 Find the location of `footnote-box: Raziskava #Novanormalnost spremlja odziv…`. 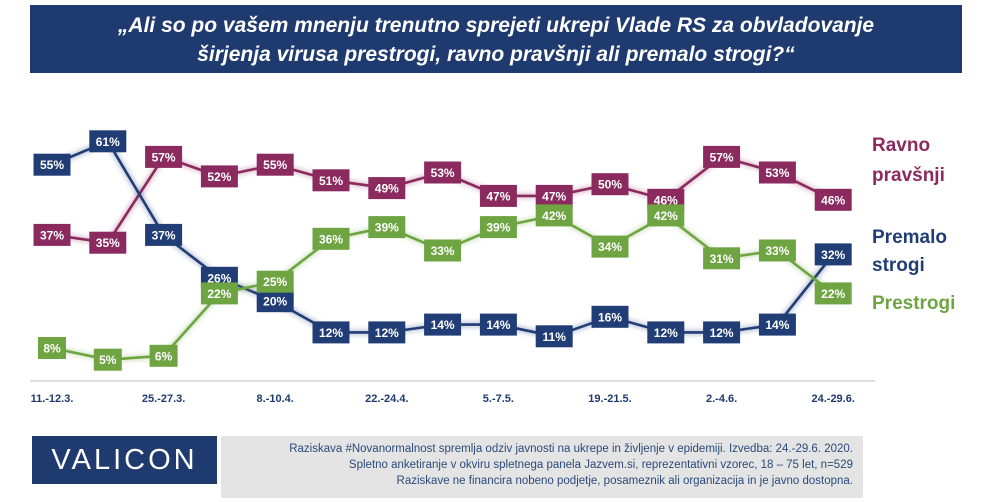

footnote-box: Raziskava #Novanormalnost spremlja odziv… is located at coordinates (542, 467).